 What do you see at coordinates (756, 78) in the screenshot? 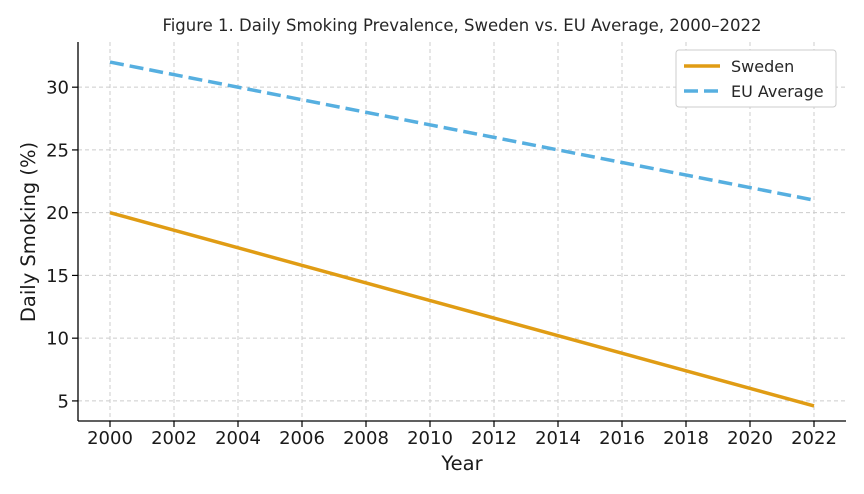
I see `legend: Sweden EU Average` at bounding box center [756, 78].